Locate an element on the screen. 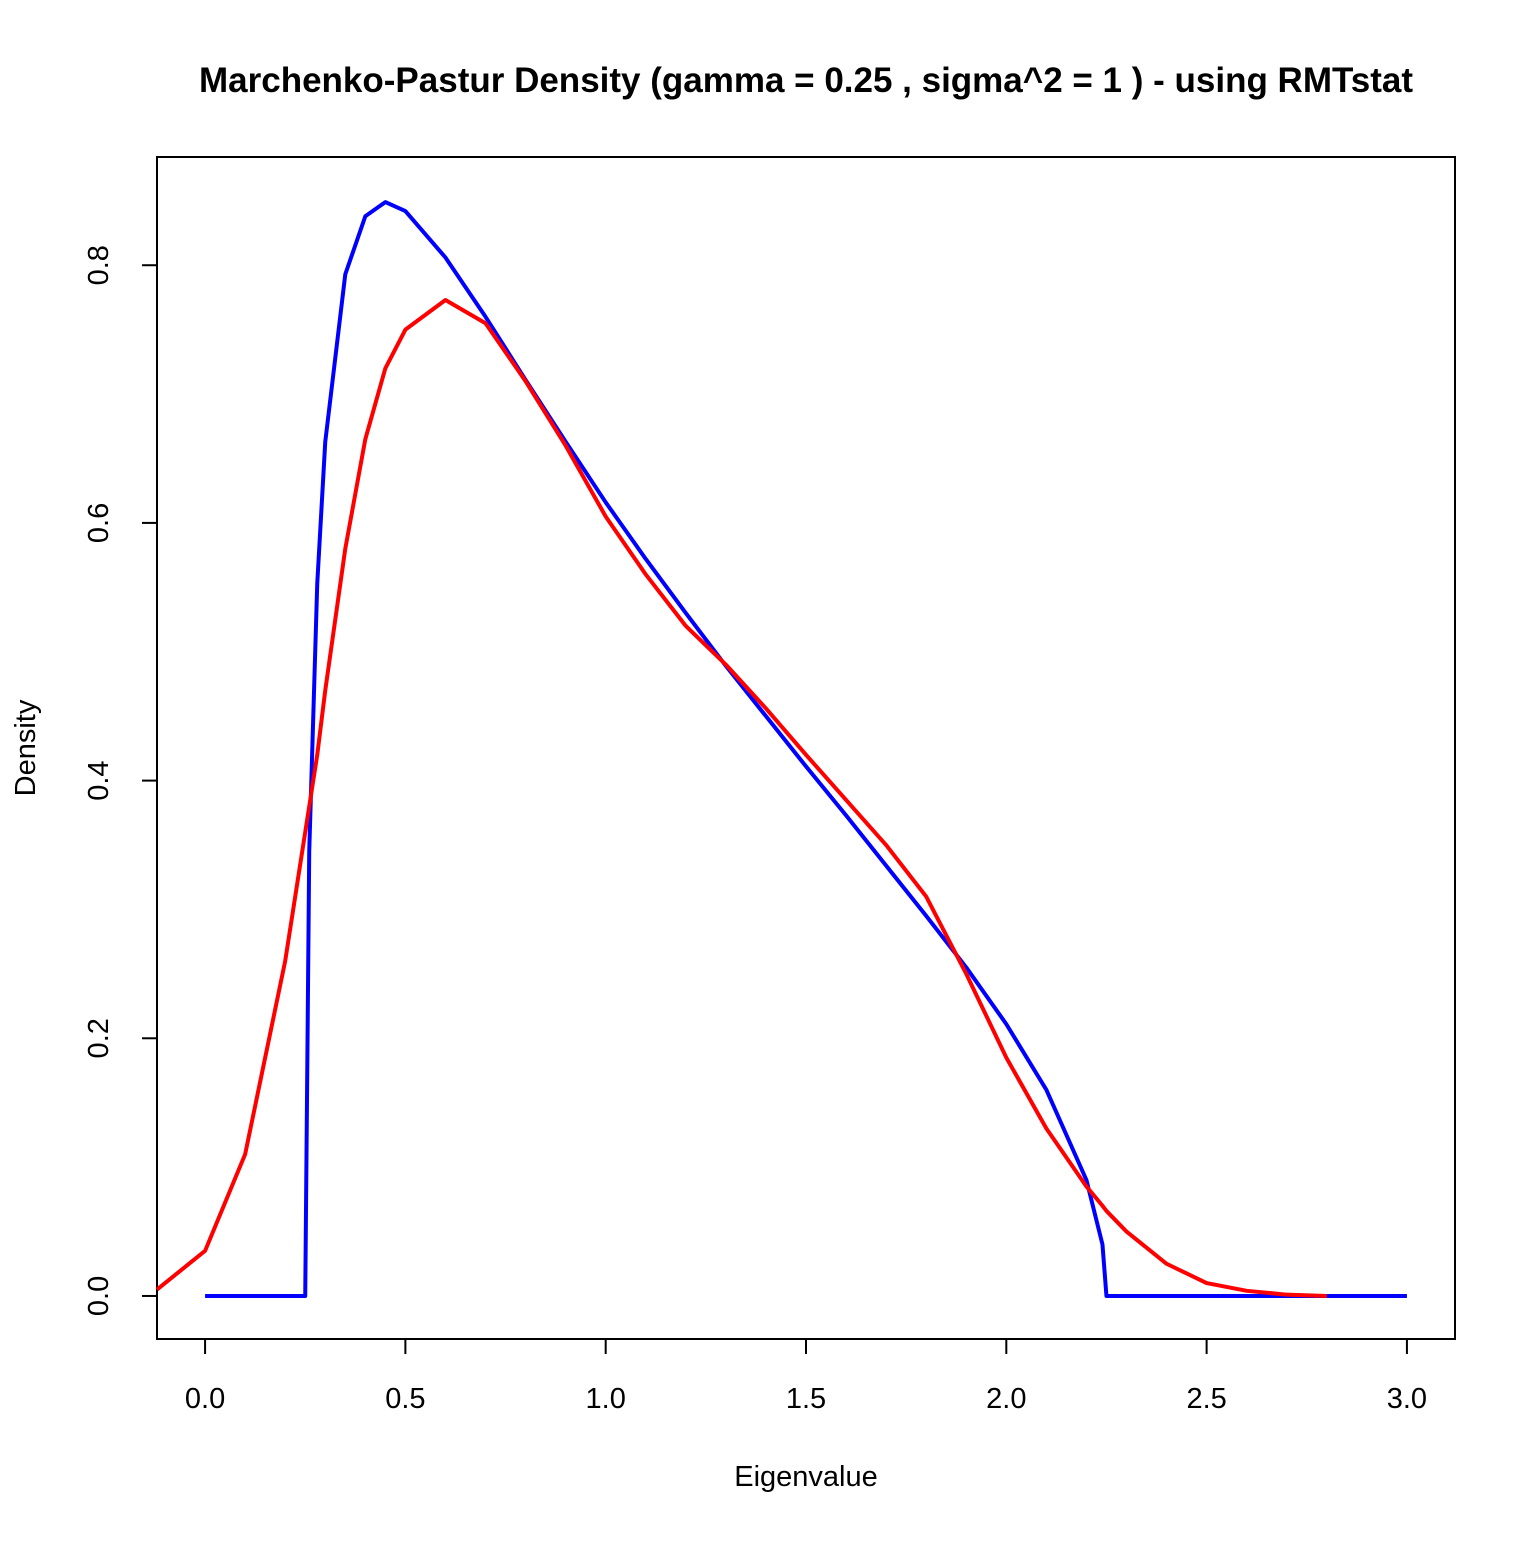 Image resolution: width=1536 pixels, height=1541 pixels. x-tick-label: 2.0 is located at coordinates (1006, 1399).